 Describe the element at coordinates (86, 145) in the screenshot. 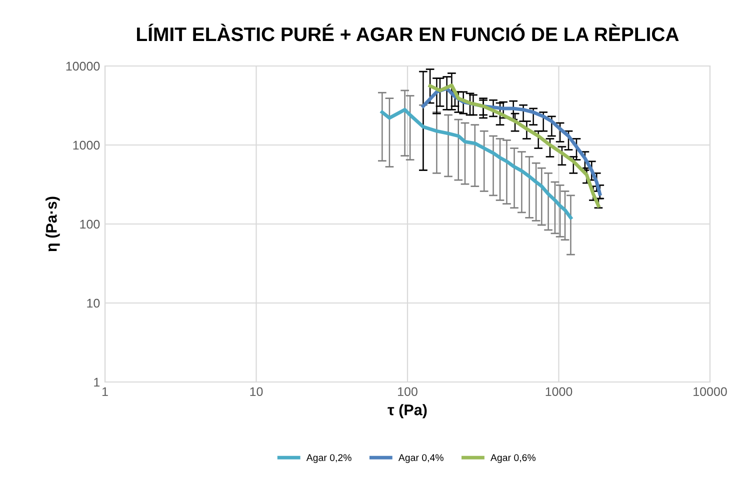

I see `y-tick-label: 1000` at that location.